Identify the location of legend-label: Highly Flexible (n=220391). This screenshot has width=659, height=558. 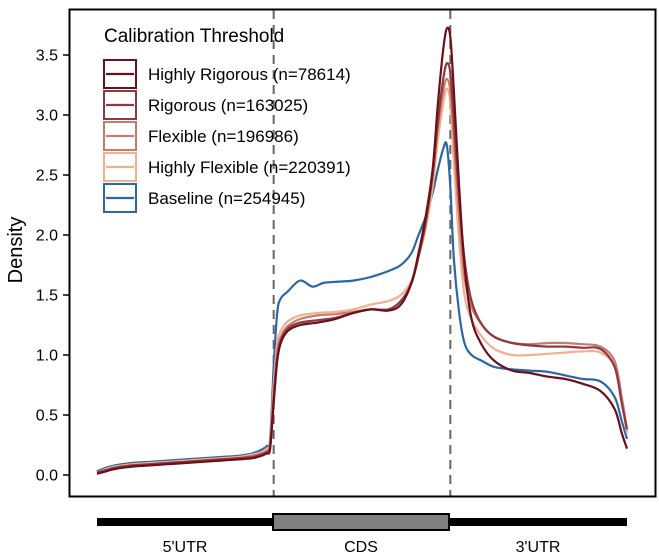
(249, 167).